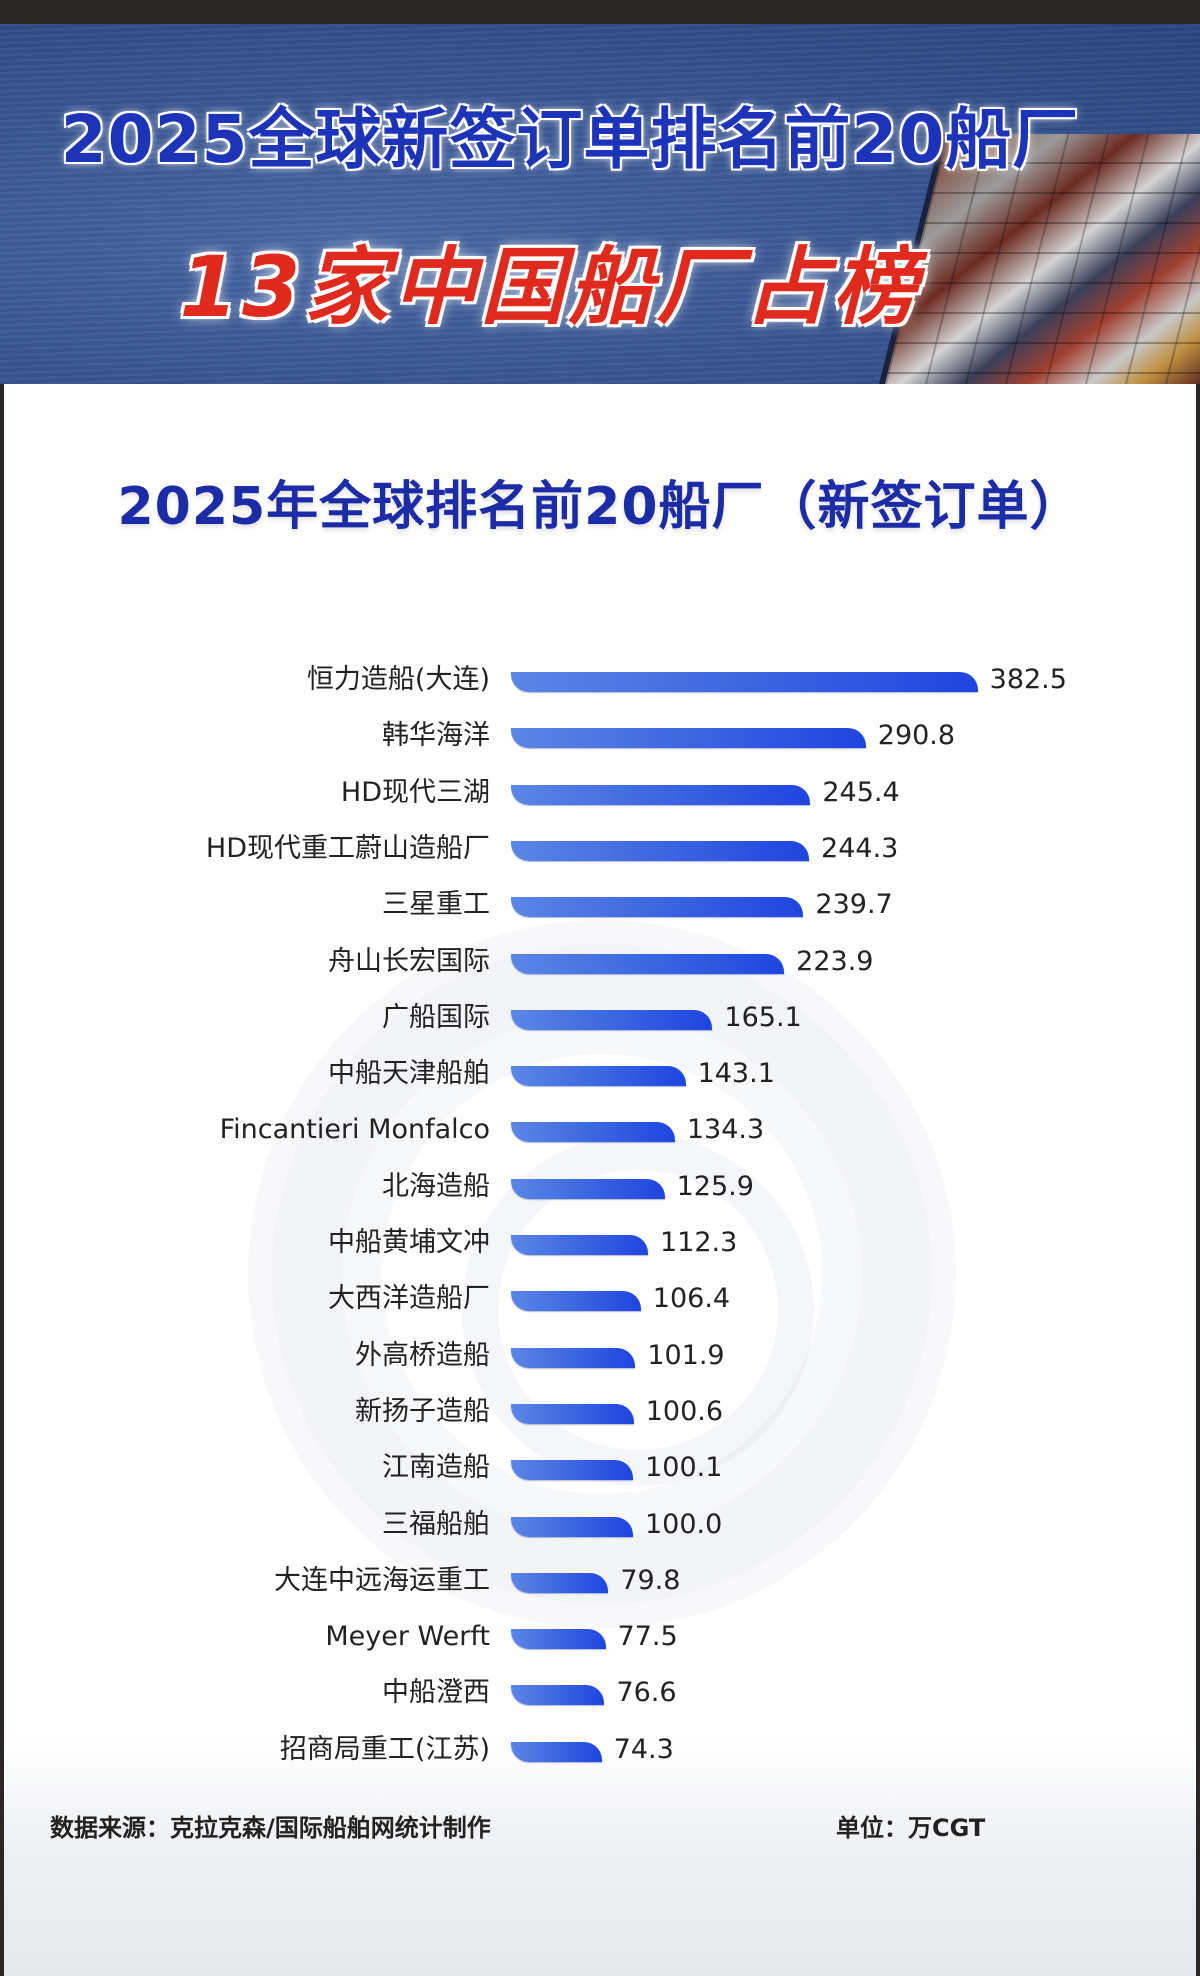 This screenshot has height=1976, width=1200. Describe the element at coordinates (911, 1828) in the screenshot. I see `unit-note: 单位：万CGT` at that location.